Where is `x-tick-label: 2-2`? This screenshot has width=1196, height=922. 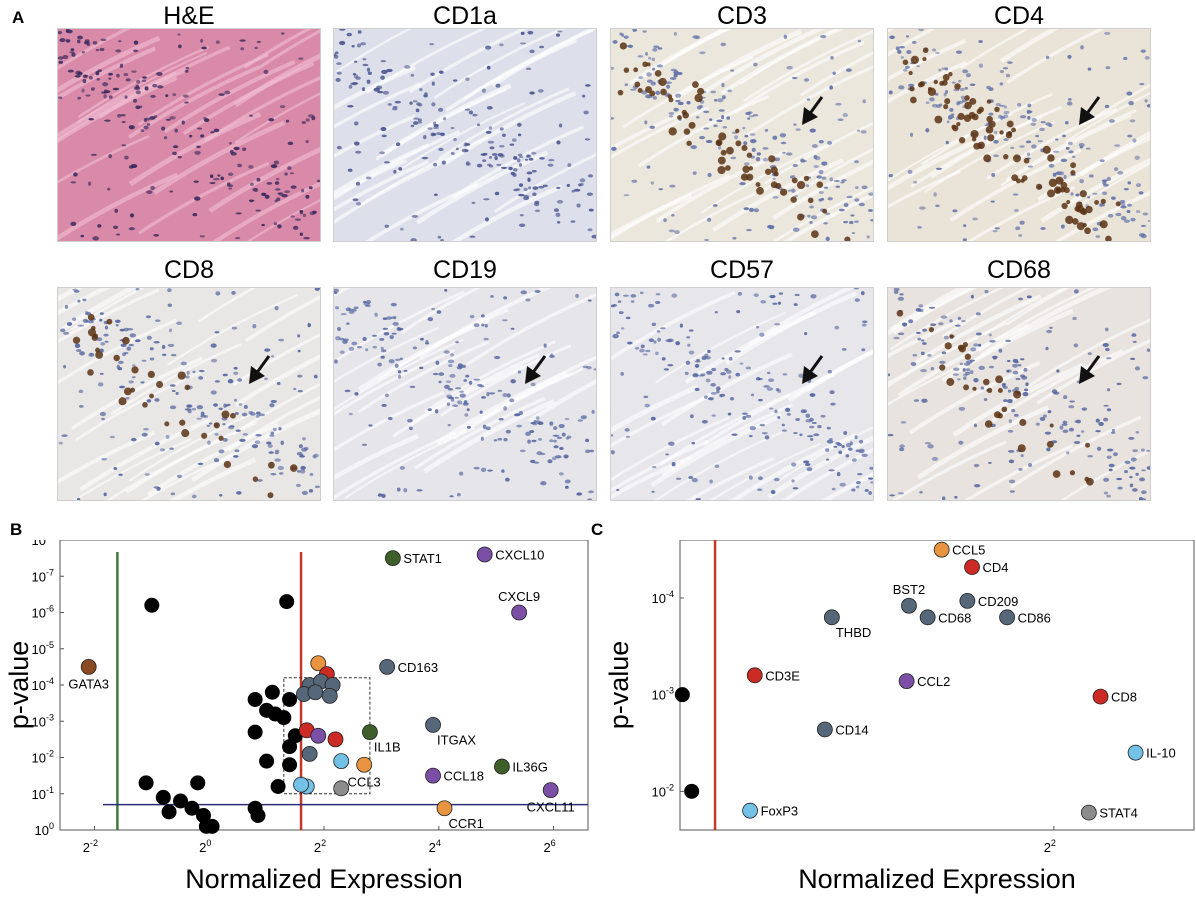
x-tick-label: 2-2 is located at coordinates (90, 846).